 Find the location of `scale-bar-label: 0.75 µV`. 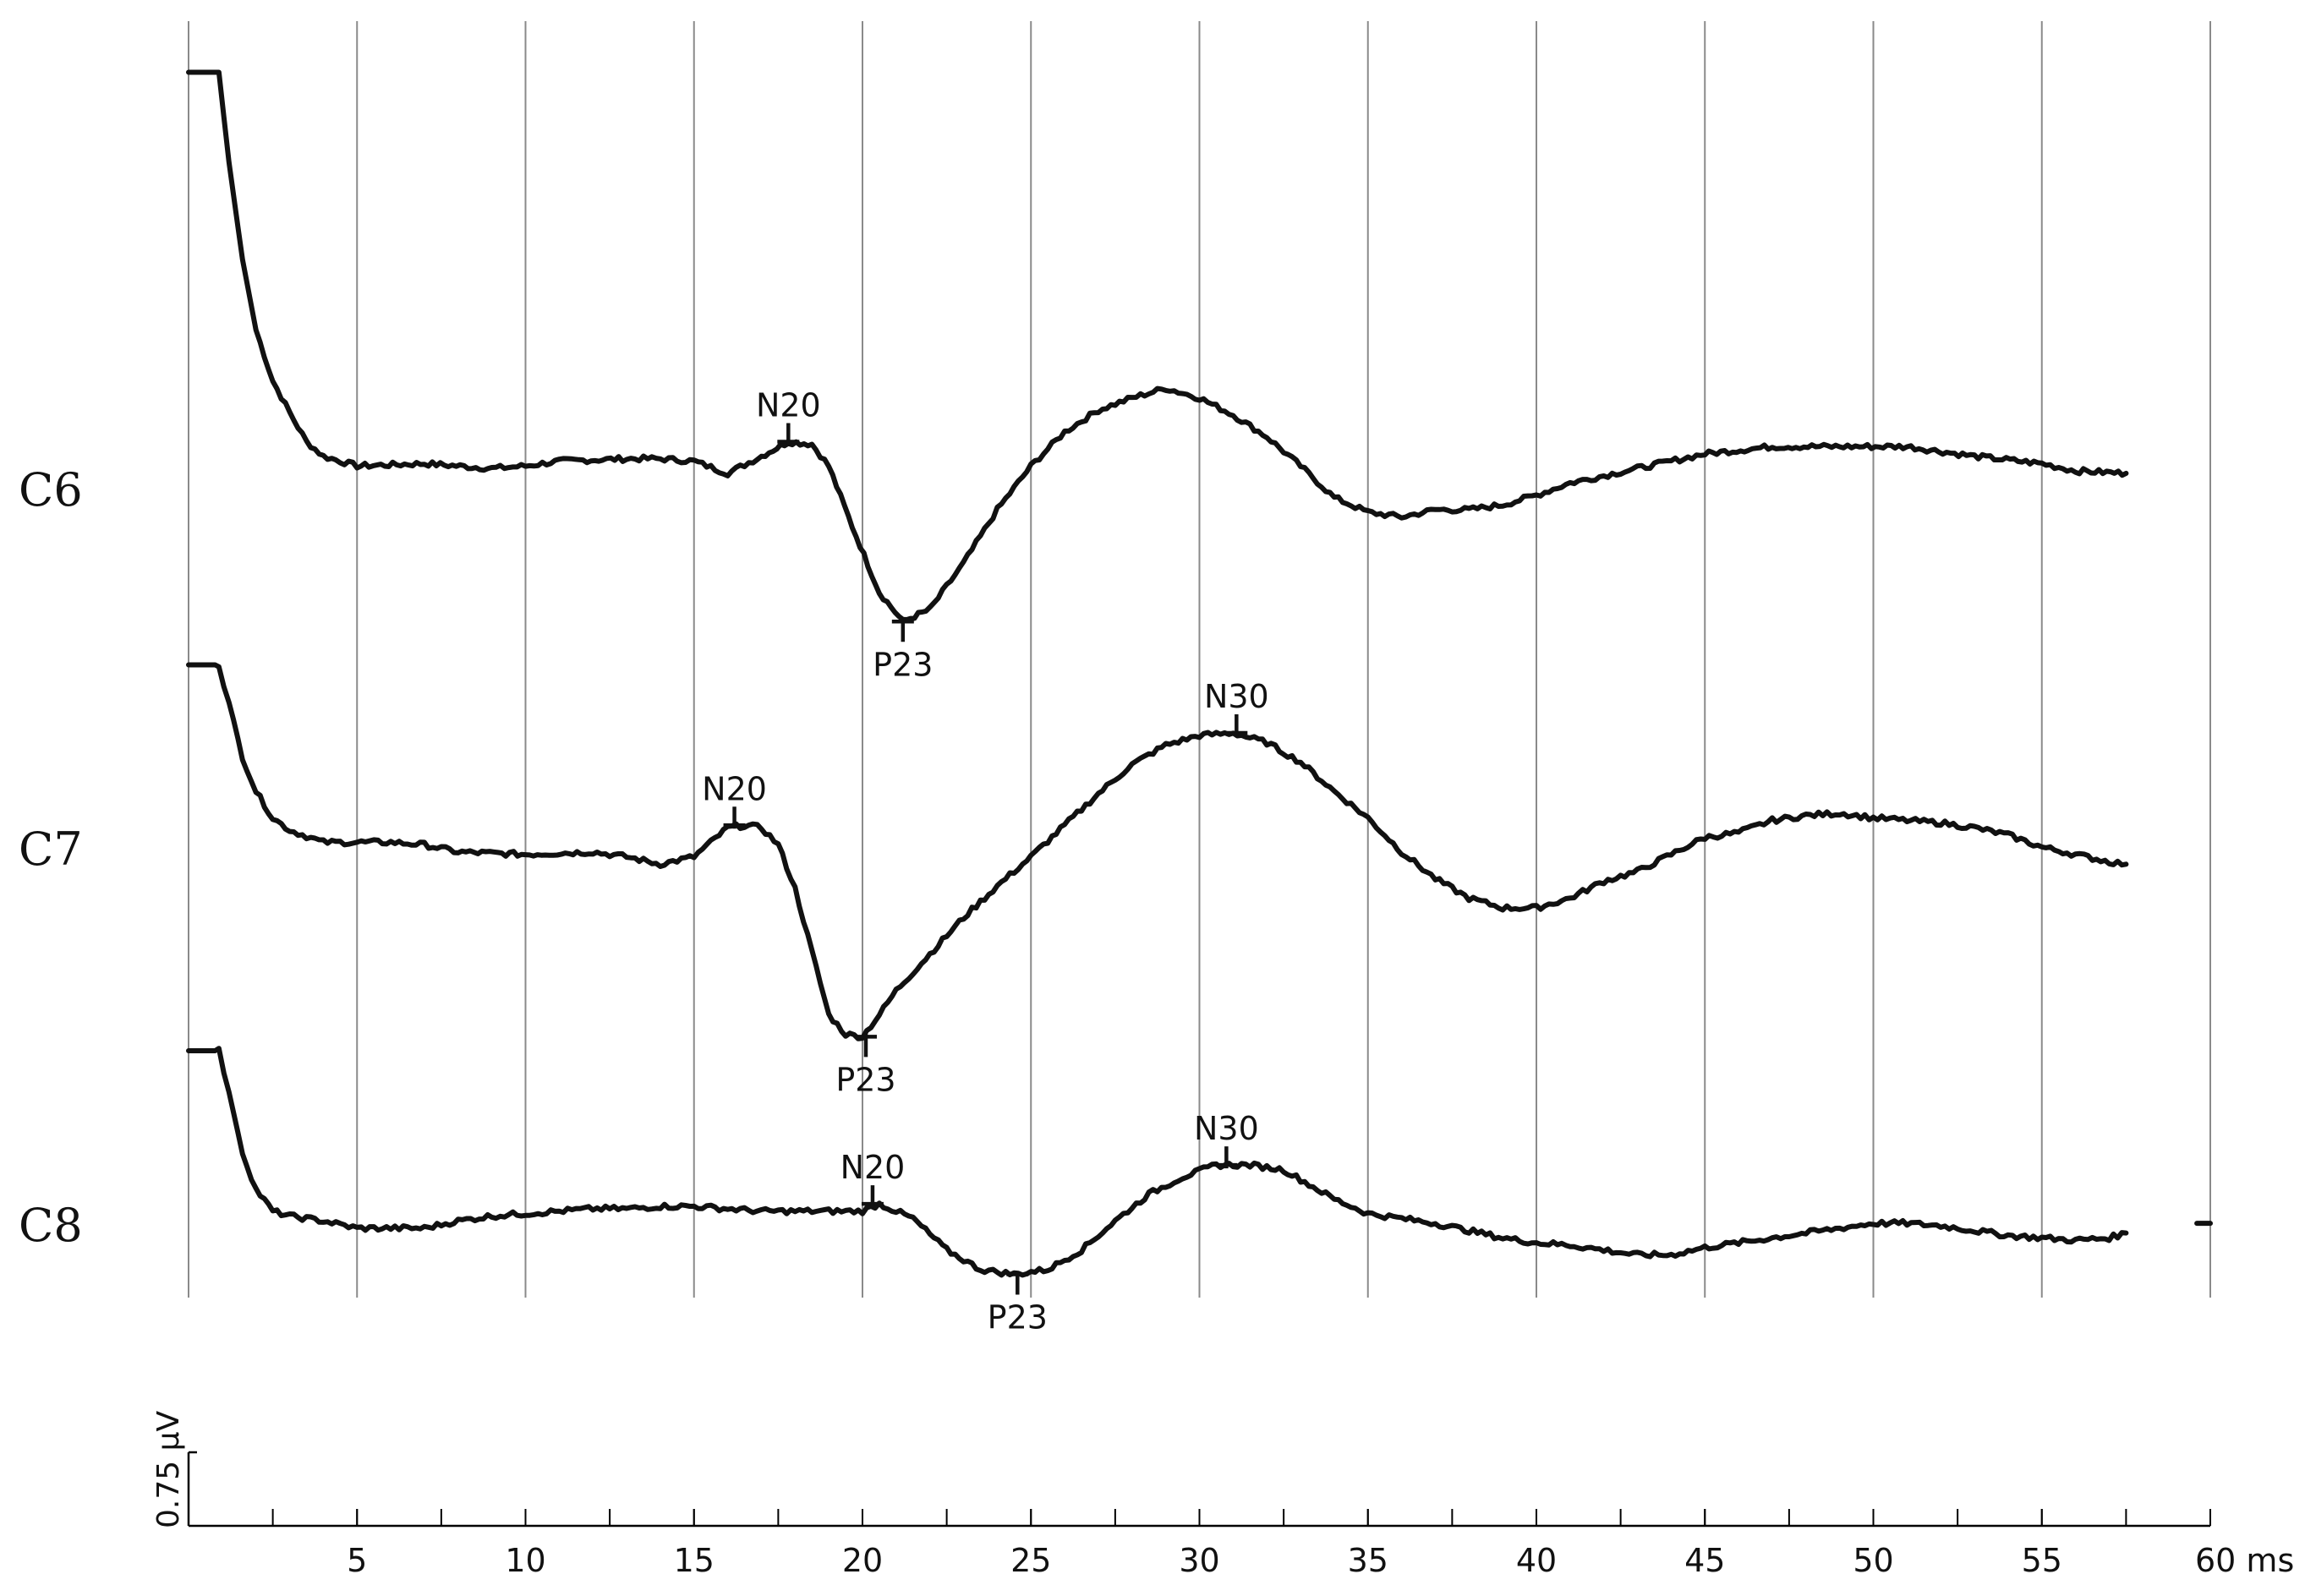

scale-bar-label: 0.75 µV is located at coordinates (168, 1469).